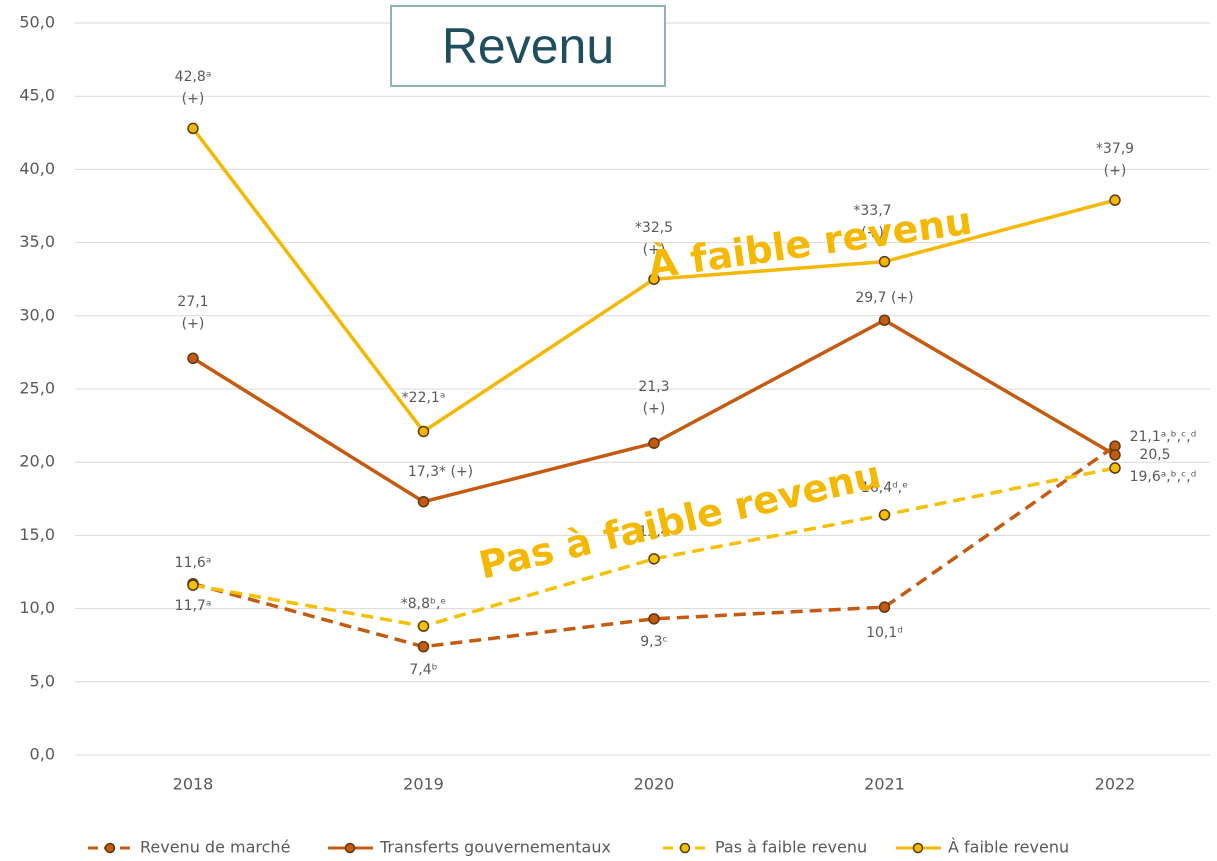 This screenshot has height=861, width=1217. I want to click on value-label: 21,1ᵃ,ᵇ,ᶜ,ᵈ, so click(1163, 437).